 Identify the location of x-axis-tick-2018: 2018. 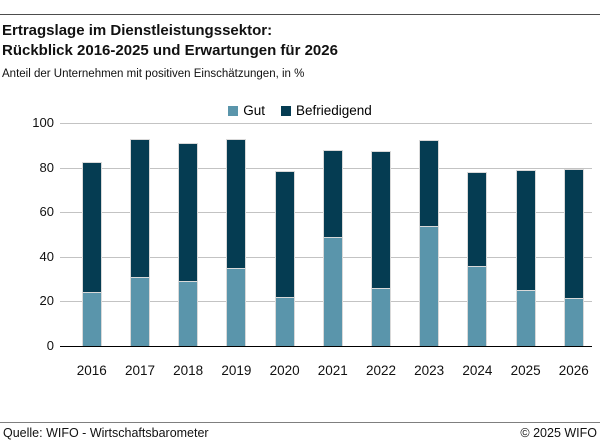
(188, 370).